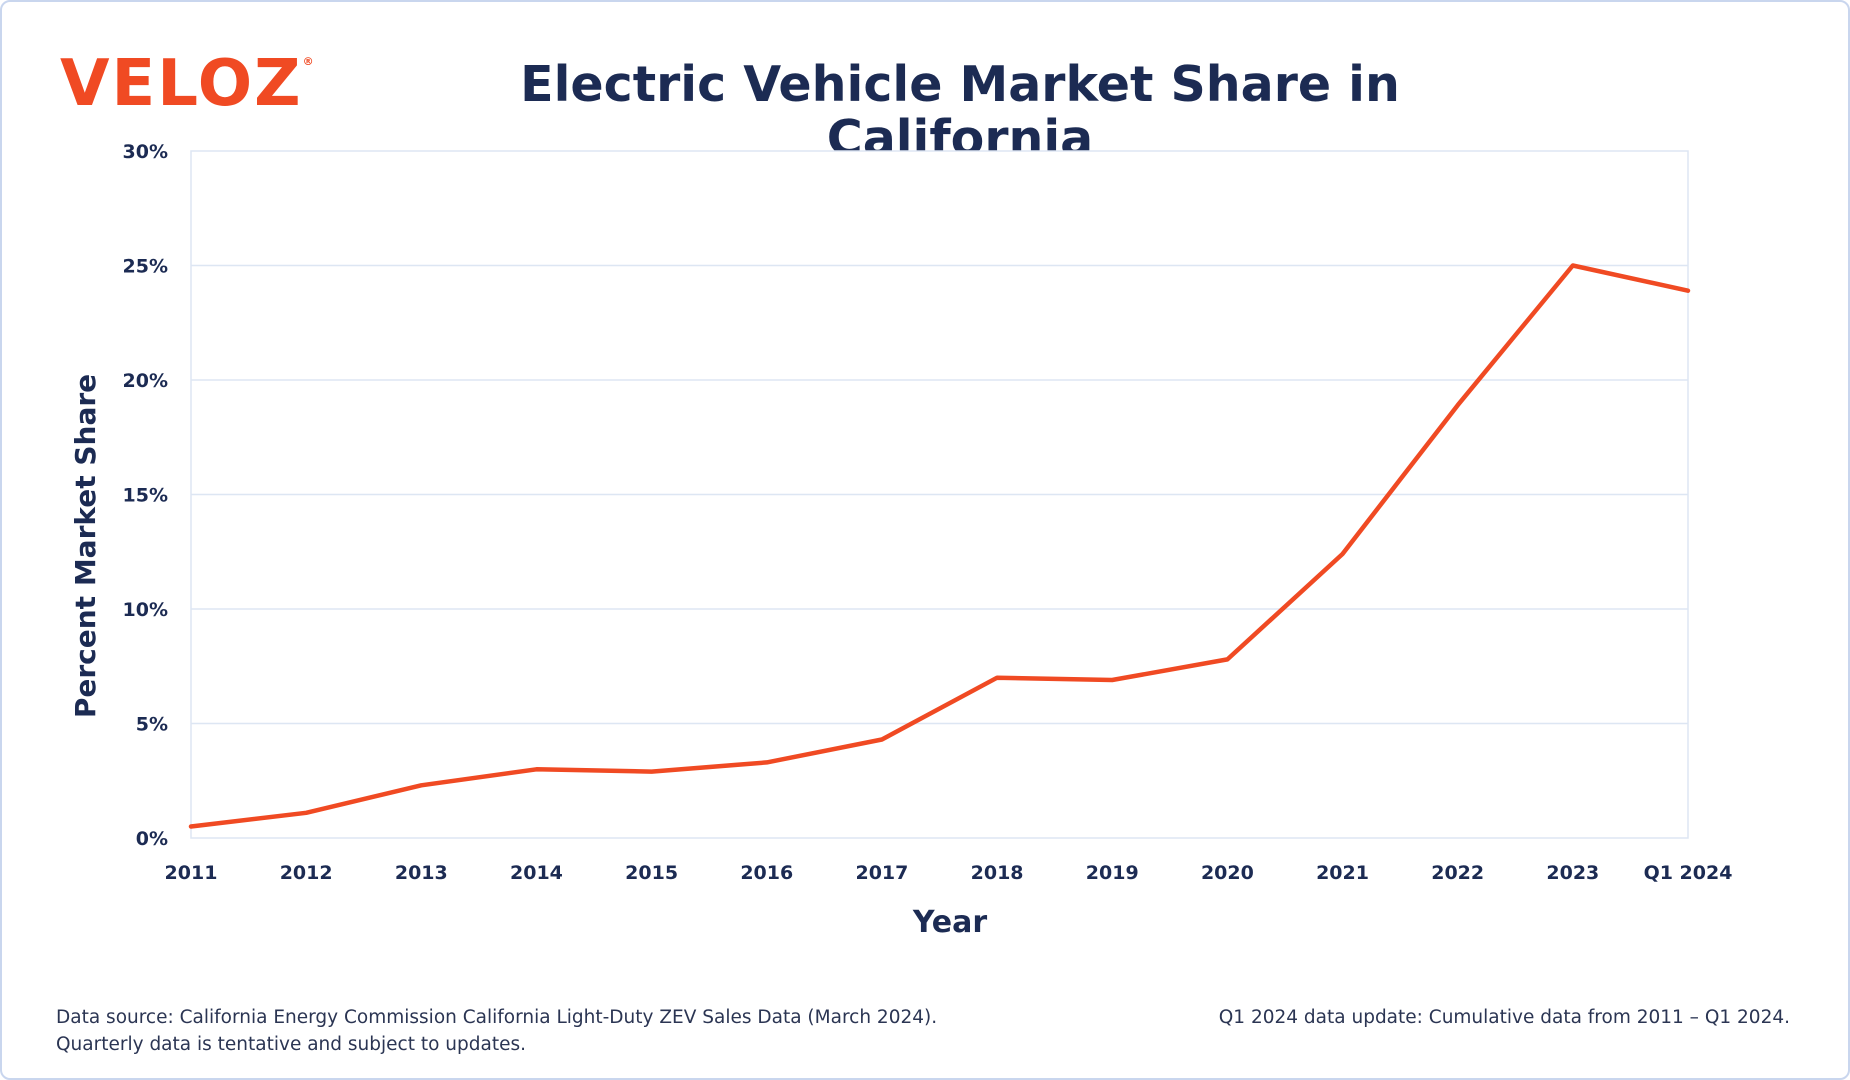 This screenshot has height=1080, width=1850. I want to click on x-tick-label: 2016, so click(766, 873).